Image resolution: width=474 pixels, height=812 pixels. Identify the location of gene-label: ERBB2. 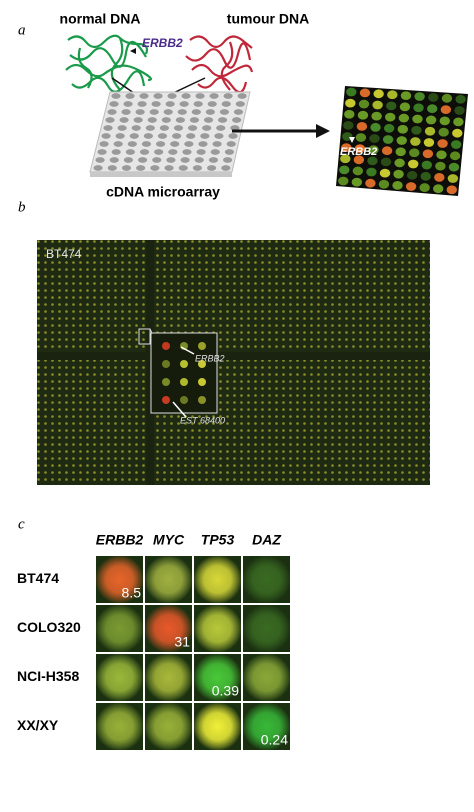
(162, 43).